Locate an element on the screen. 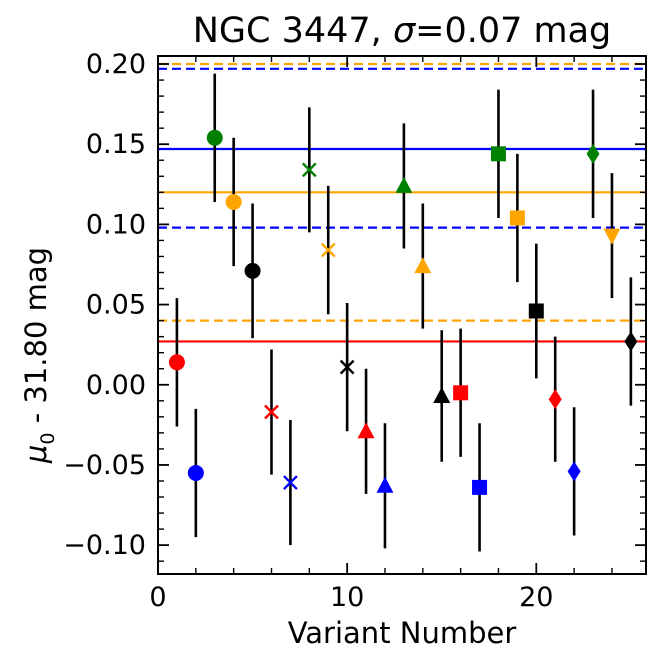  x-tick-label: 10 is located at coordinates (347, 597).